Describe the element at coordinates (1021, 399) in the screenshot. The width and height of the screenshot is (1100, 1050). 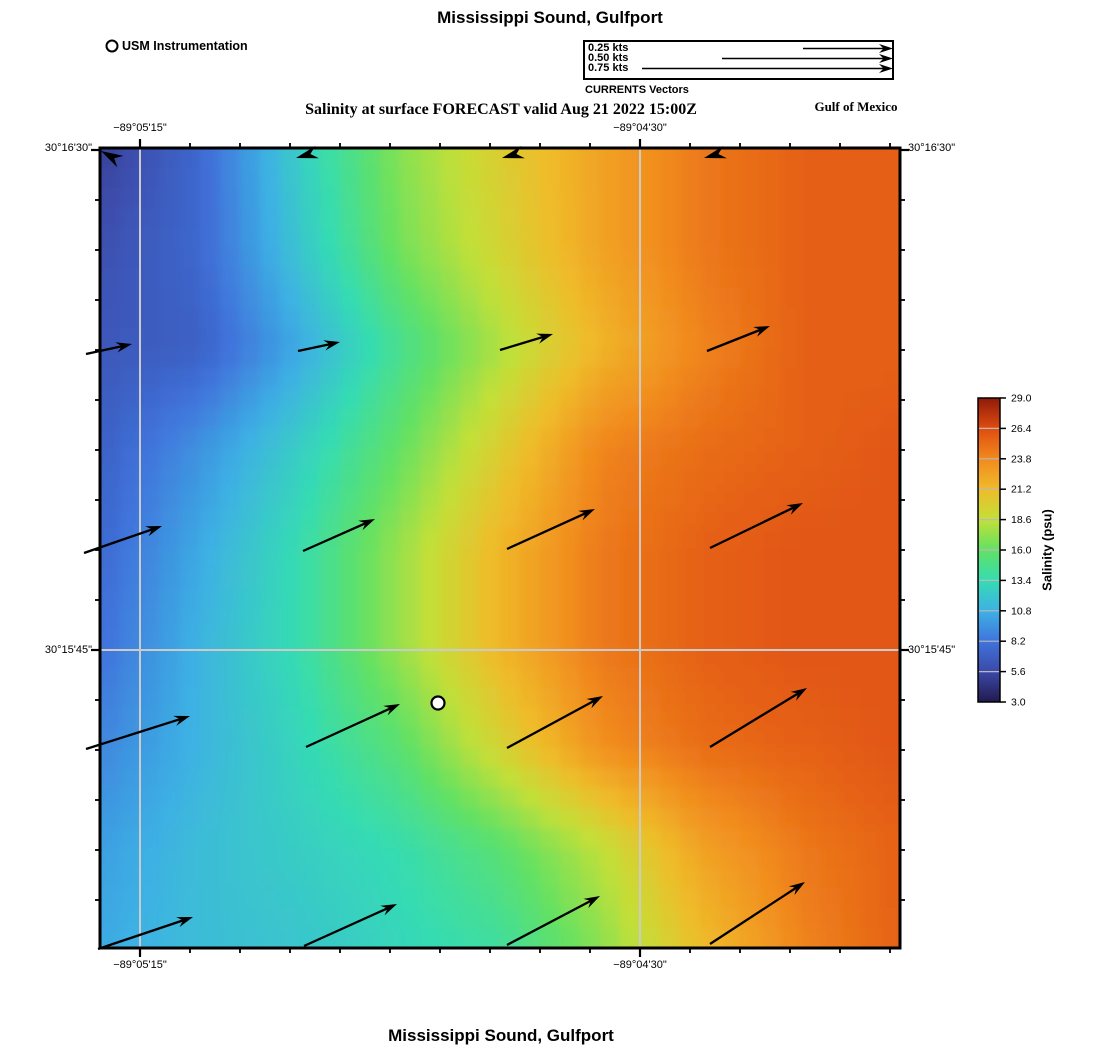
I see `colorbar-tick-label: 29.0` at that location.